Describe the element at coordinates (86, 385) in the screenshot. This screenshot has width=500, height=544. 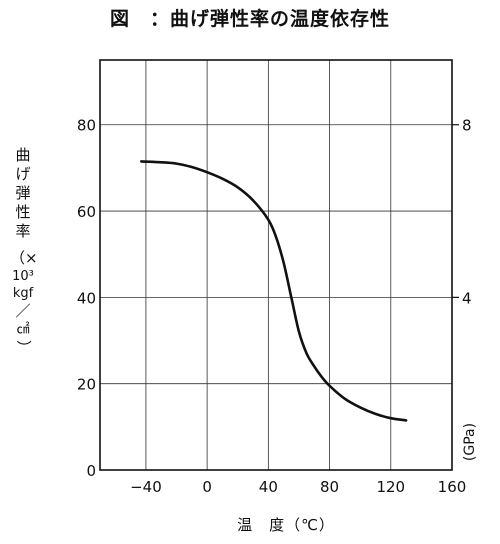
I see `y-tick-label: 20` at that location.